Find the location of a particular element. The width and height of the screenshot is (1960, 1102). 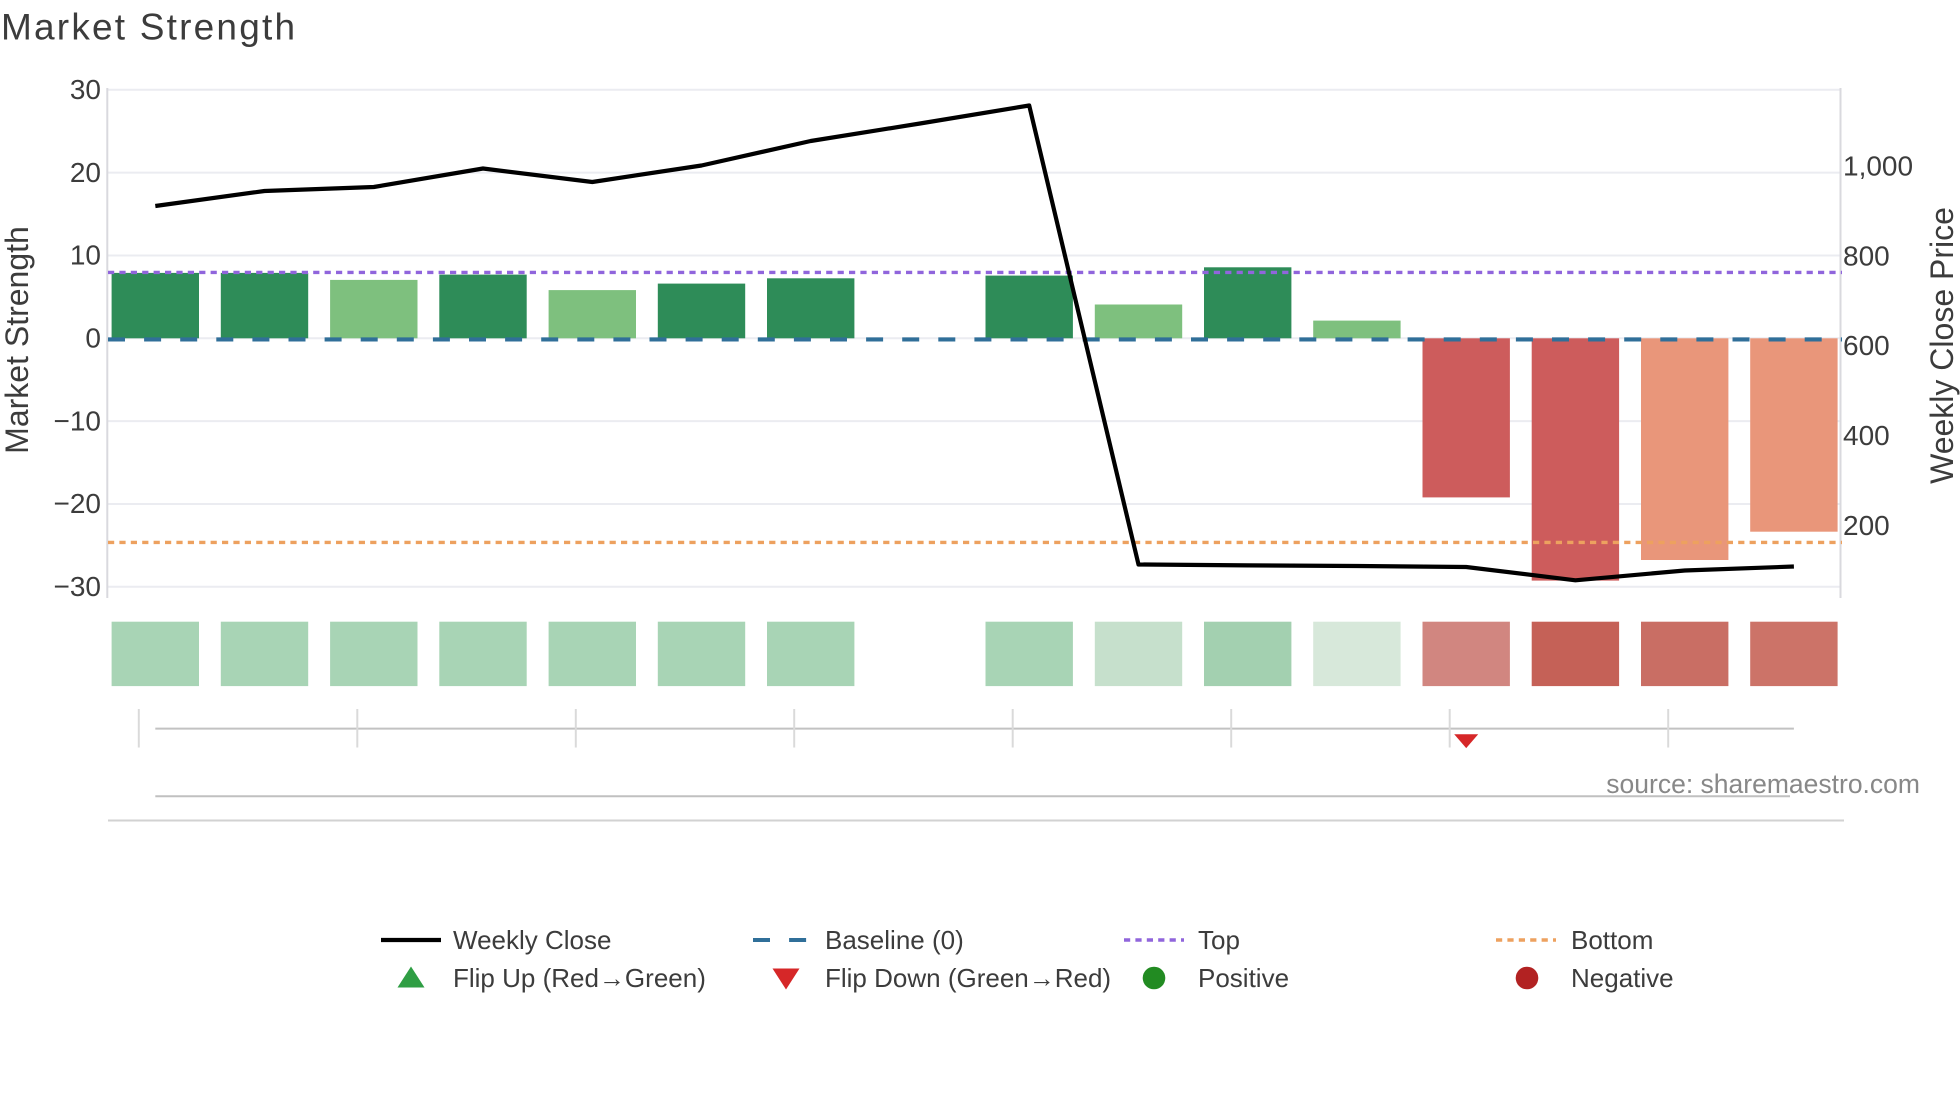

svg-text: 30 is located at coordinates (85, 89).